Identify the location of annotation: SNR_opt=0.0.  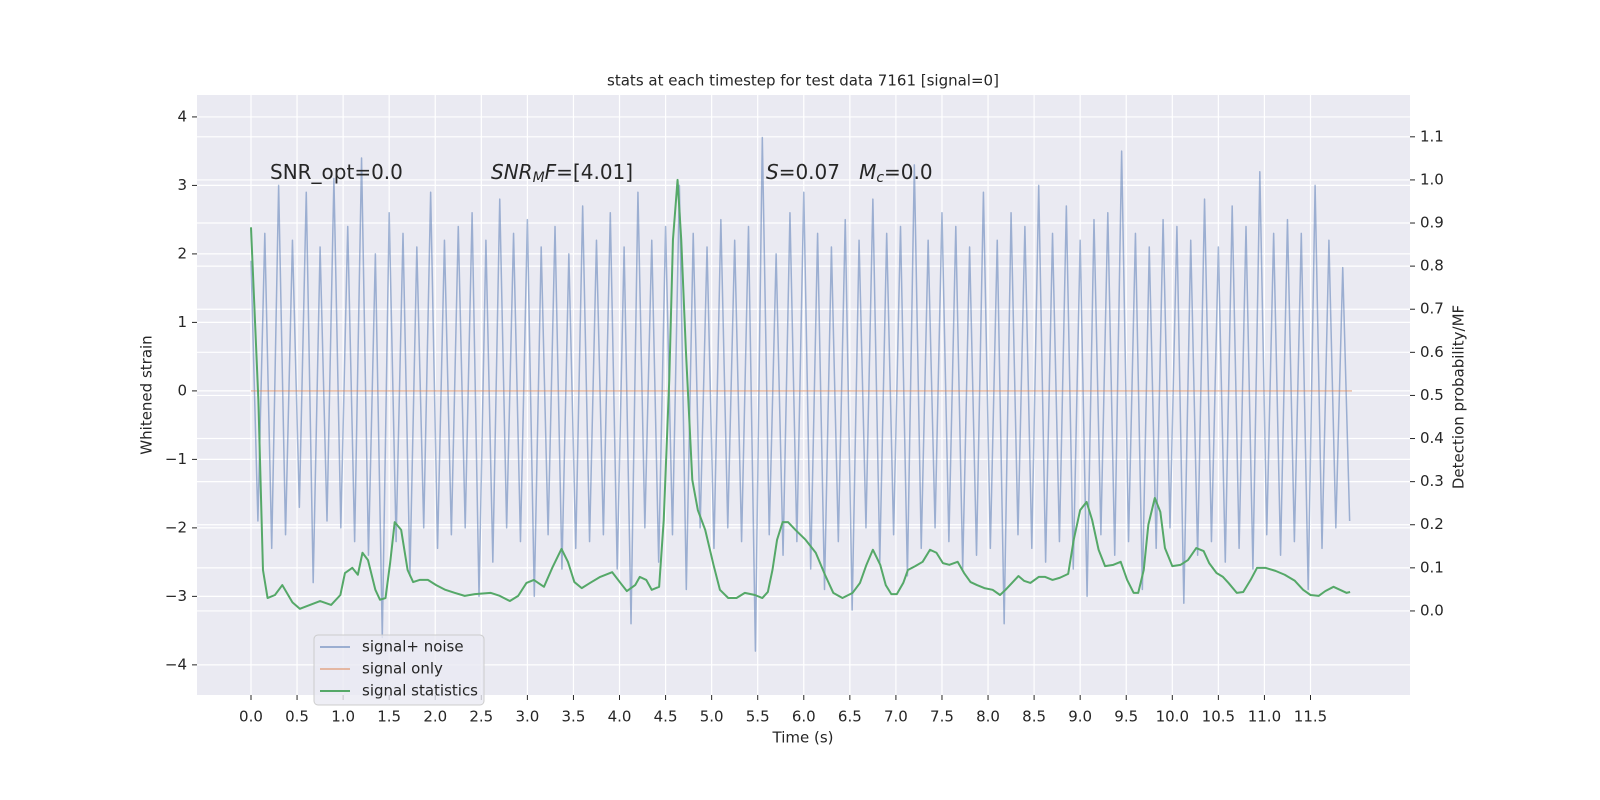
(336, 172).